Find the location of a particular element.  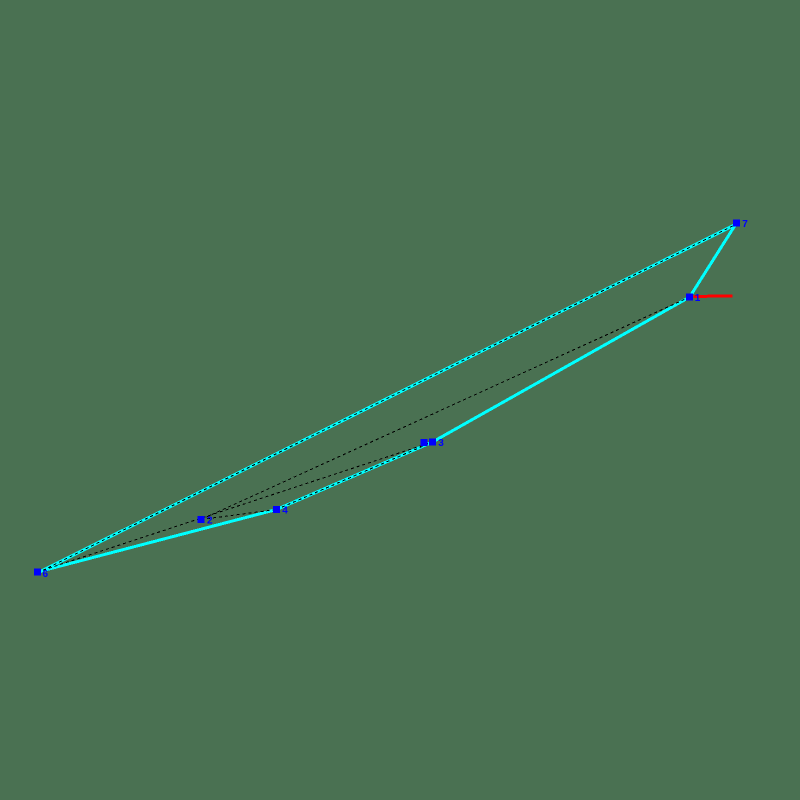

svg-text: 4 is located at coordinates (285, 511).